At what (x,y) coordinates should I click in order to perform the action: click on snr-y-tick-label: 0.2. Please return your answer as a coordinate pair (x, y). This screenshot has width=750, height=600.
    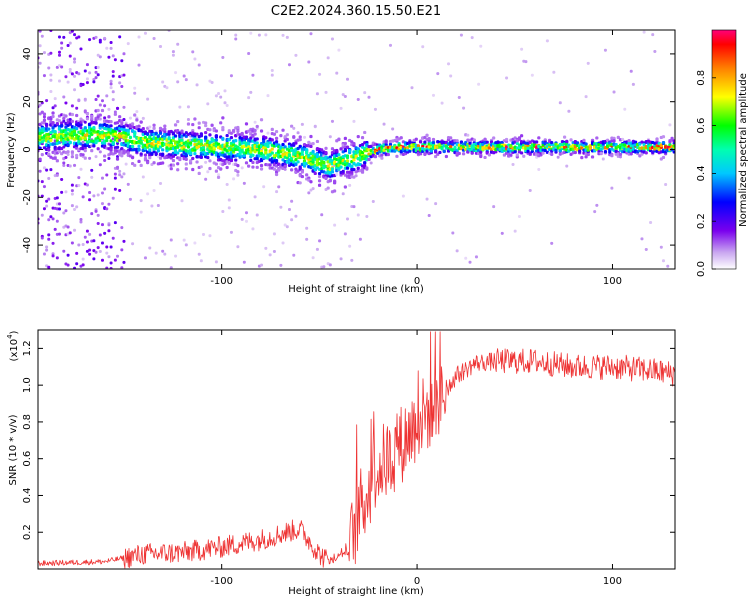
    Looking at the image, I should click on (27, 532).